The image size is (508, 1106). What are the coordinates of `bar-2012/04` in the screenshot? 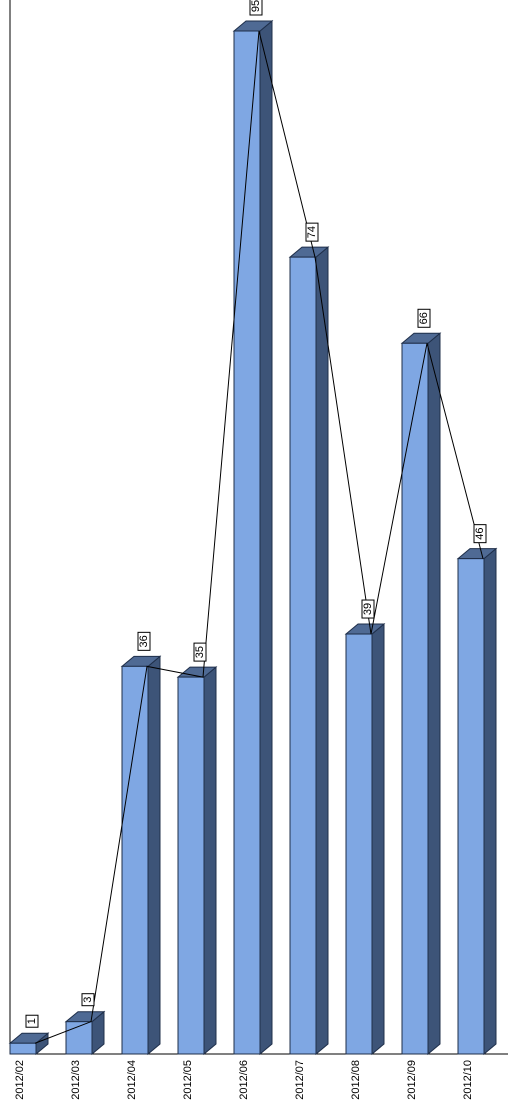 It's located at (141, 855).